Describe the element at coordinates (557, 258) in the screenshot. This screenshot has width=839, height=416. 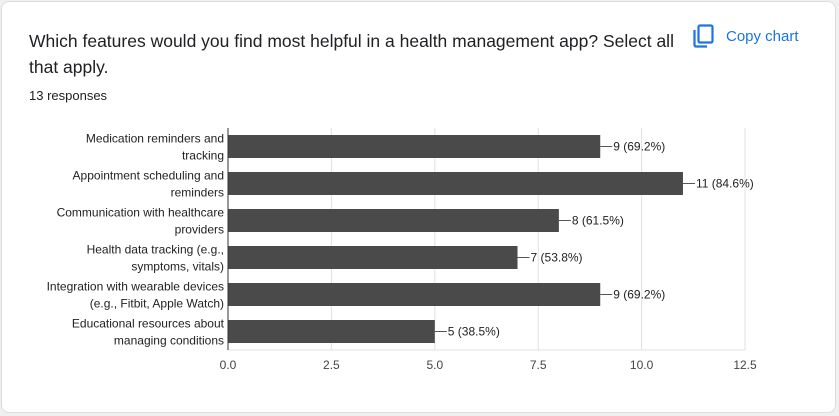
I see `data-label: 7 (53.8%)` at that location.